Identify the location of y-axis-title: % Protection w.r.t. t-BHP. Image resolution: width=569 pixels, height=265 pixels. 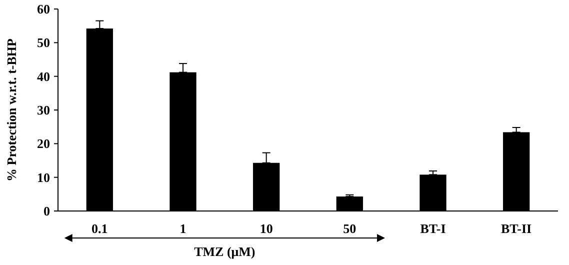
(11, 110).